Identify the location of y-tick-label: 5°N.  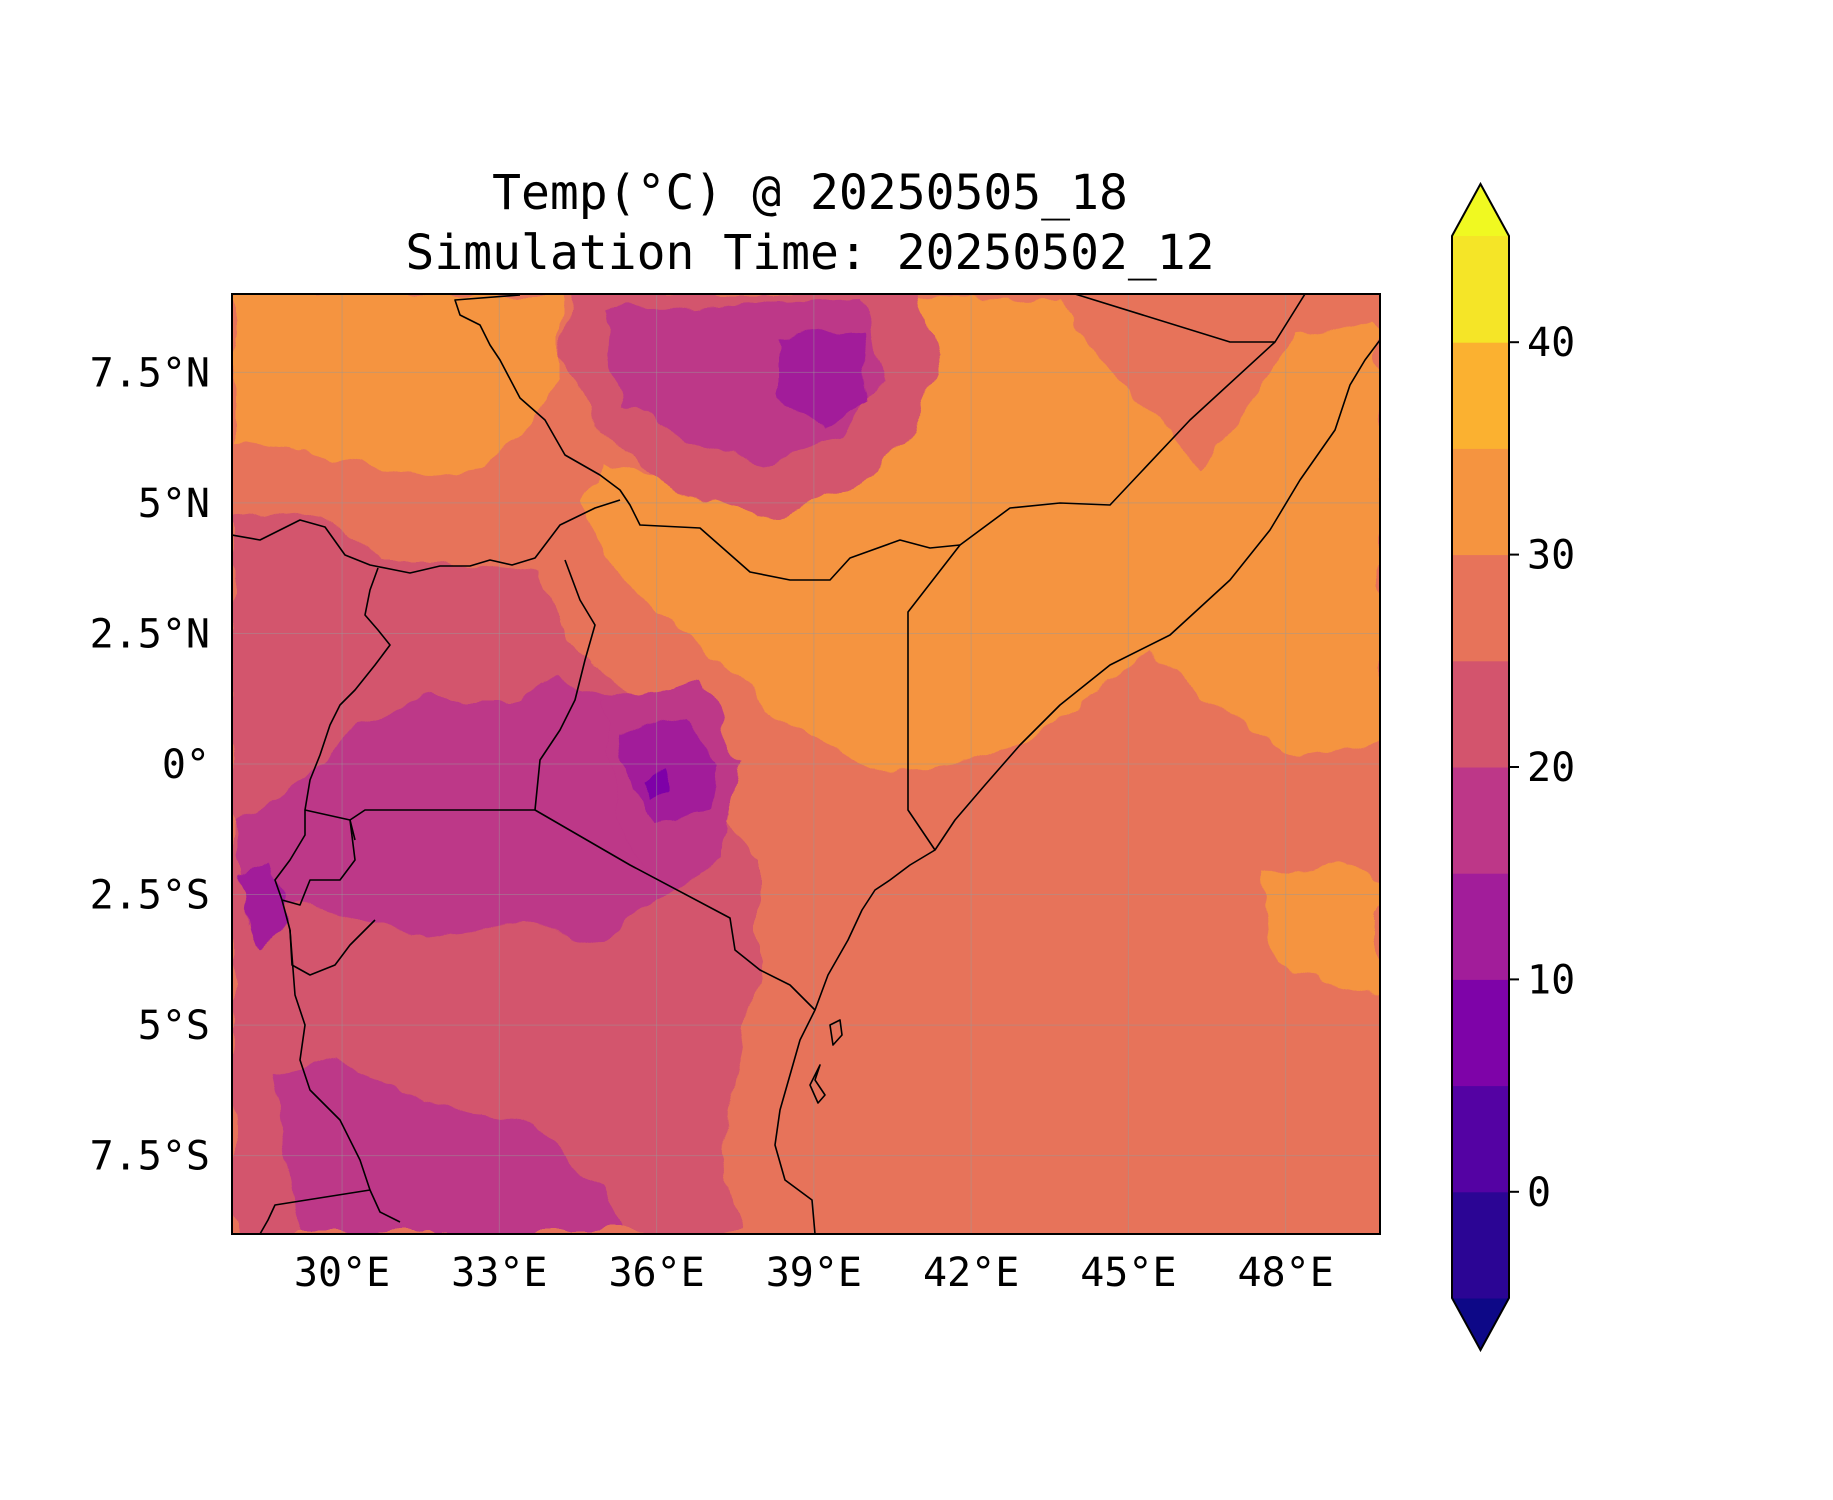
(174, 504).